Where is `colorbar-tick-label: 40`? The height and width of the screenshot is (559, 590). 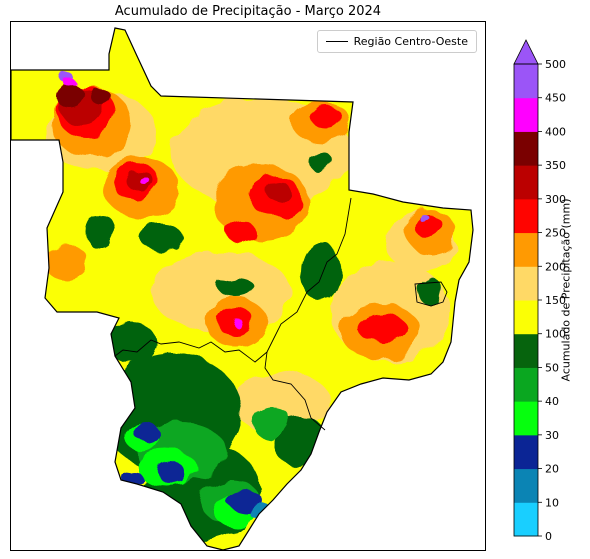 colorbar-tick-label: 40 is located at coordinates (552, 401).